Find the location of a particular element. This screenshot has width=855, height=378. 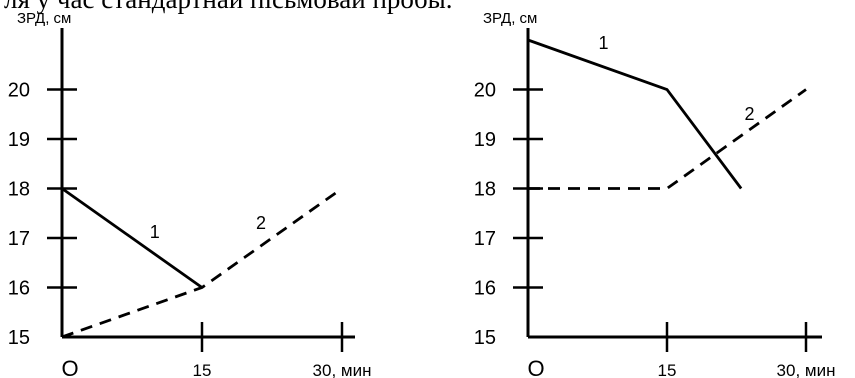

page-heading: ля у час стандартнай пісьмовай пробы. is located at coordinates (228, 7).